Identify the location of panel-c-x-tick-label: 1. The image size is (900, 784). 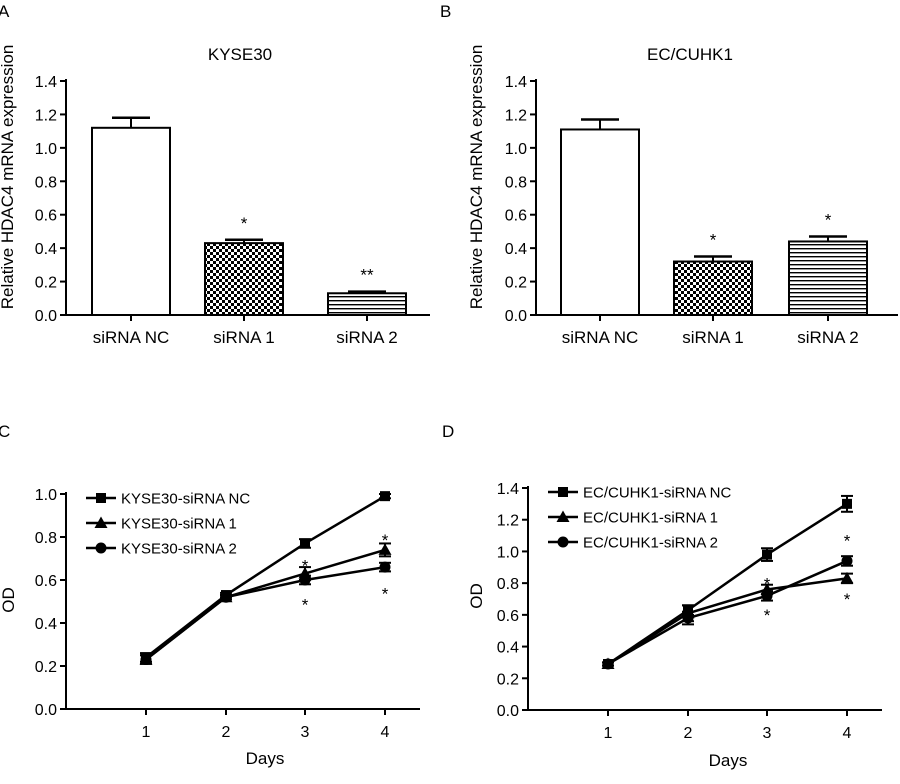
(146, 732).